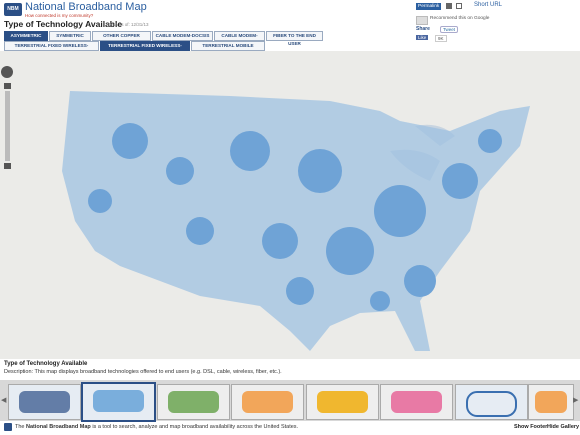  I want to click on like: Like, so click(422, 37).